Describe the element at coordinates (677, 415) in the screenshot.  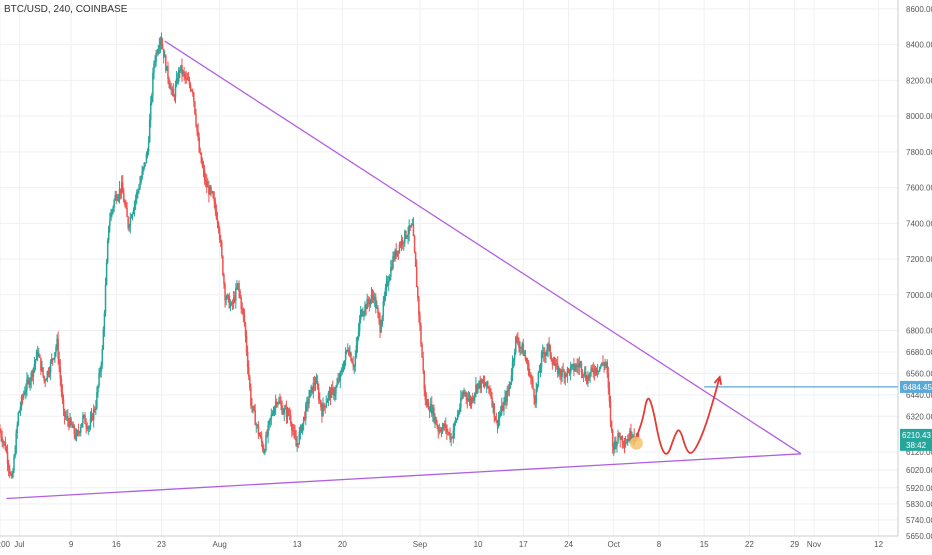
I see `projection-path` at that location.